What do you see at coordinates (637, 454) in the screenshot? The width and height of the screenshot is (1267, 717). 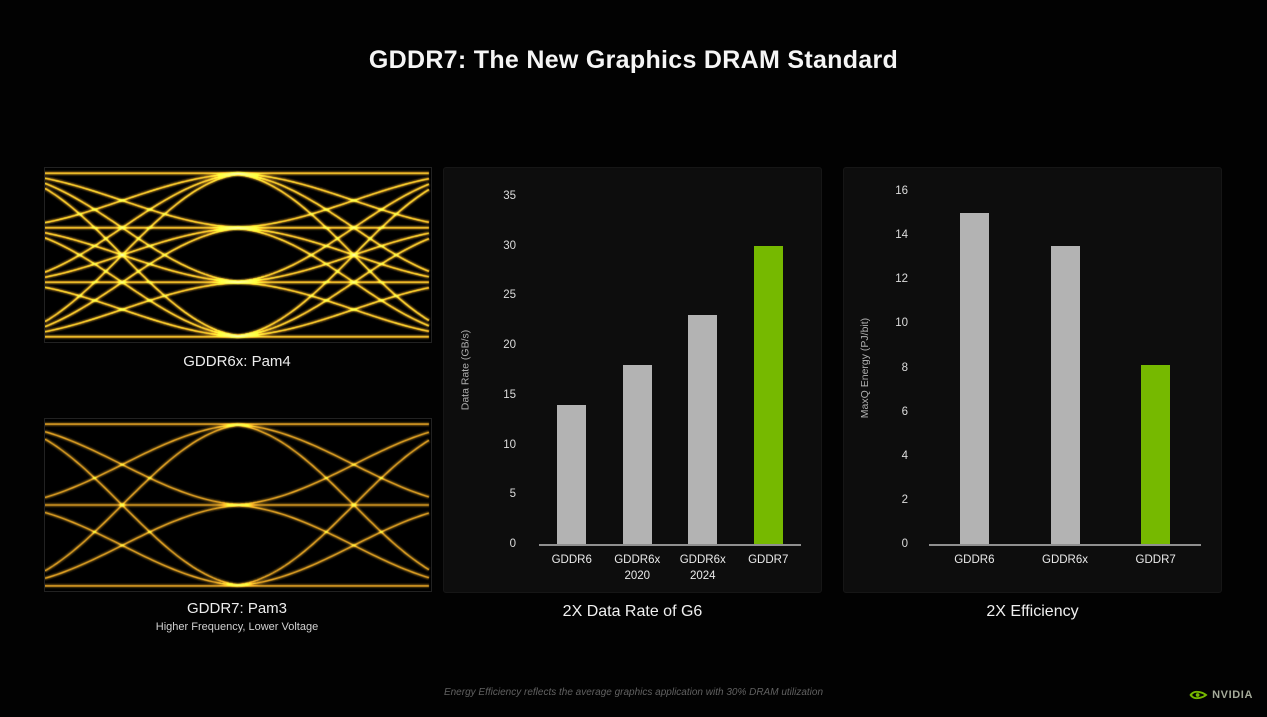 I see `bar-gddr6x-2020` at bounding box center [637, 454].